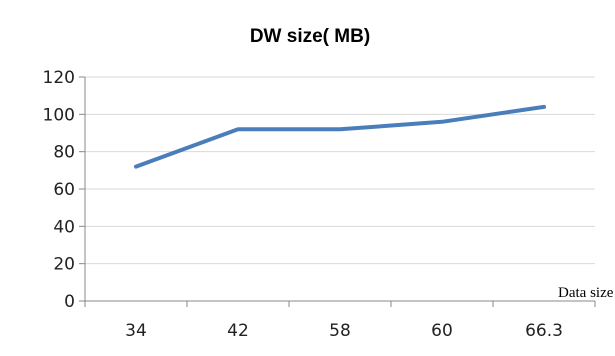 This screenshot has width=615, height=356. I want to click on x-tick-label: 60, so click(442, 331).